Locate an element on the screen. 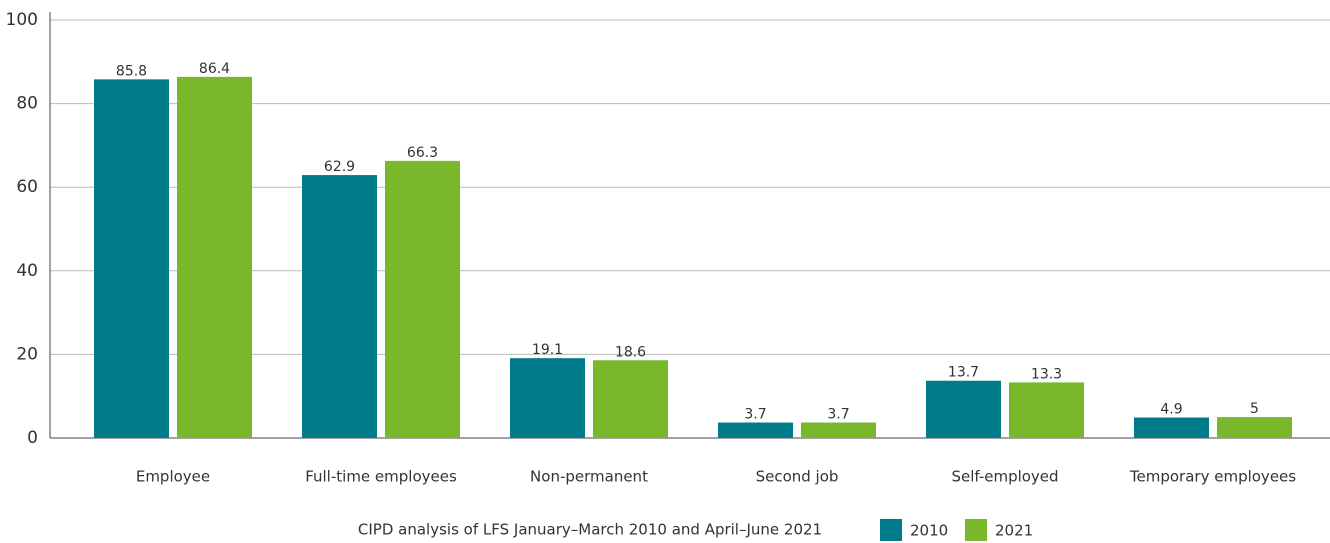 Image resolution: width=1330 pixels, height=543 pixels. legend-label: 2021 is located at coordinates (1014, 531).